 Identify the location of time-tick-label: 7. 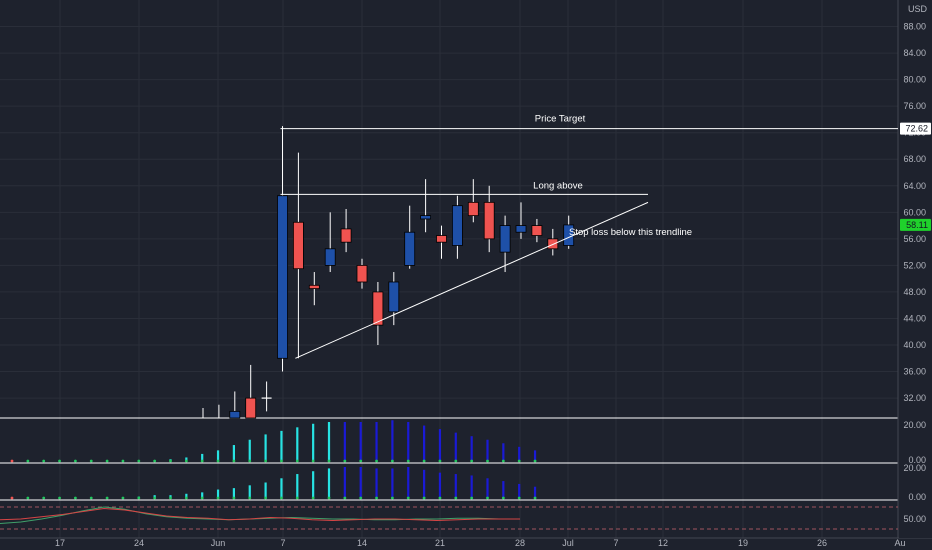
(282, 543).